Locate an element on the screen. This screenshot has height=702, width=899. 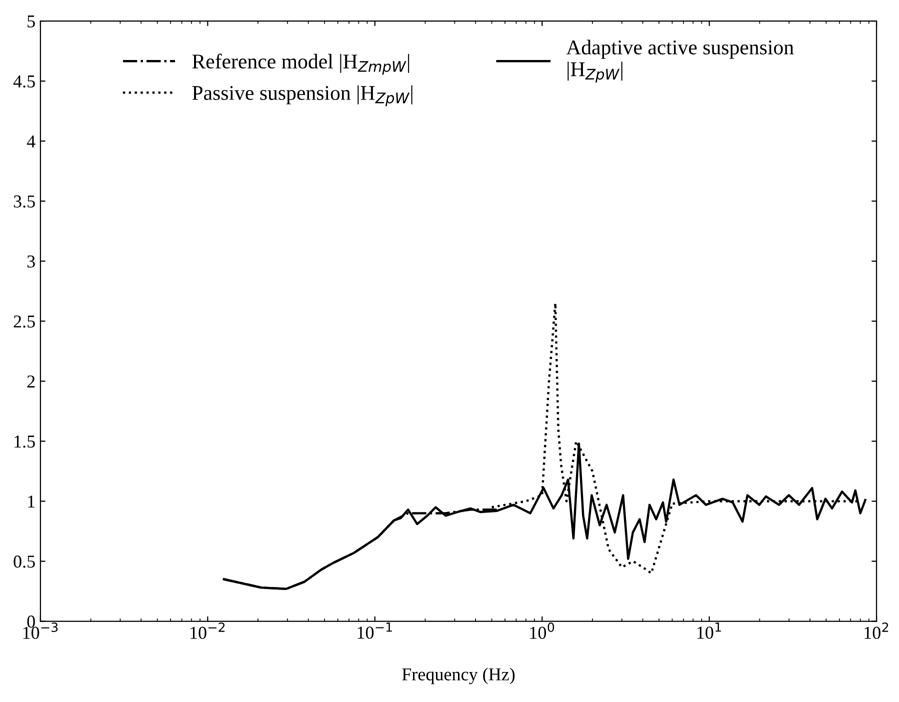
x-axis-title: Frequency (Hz) is located at coordinates (458, 676).